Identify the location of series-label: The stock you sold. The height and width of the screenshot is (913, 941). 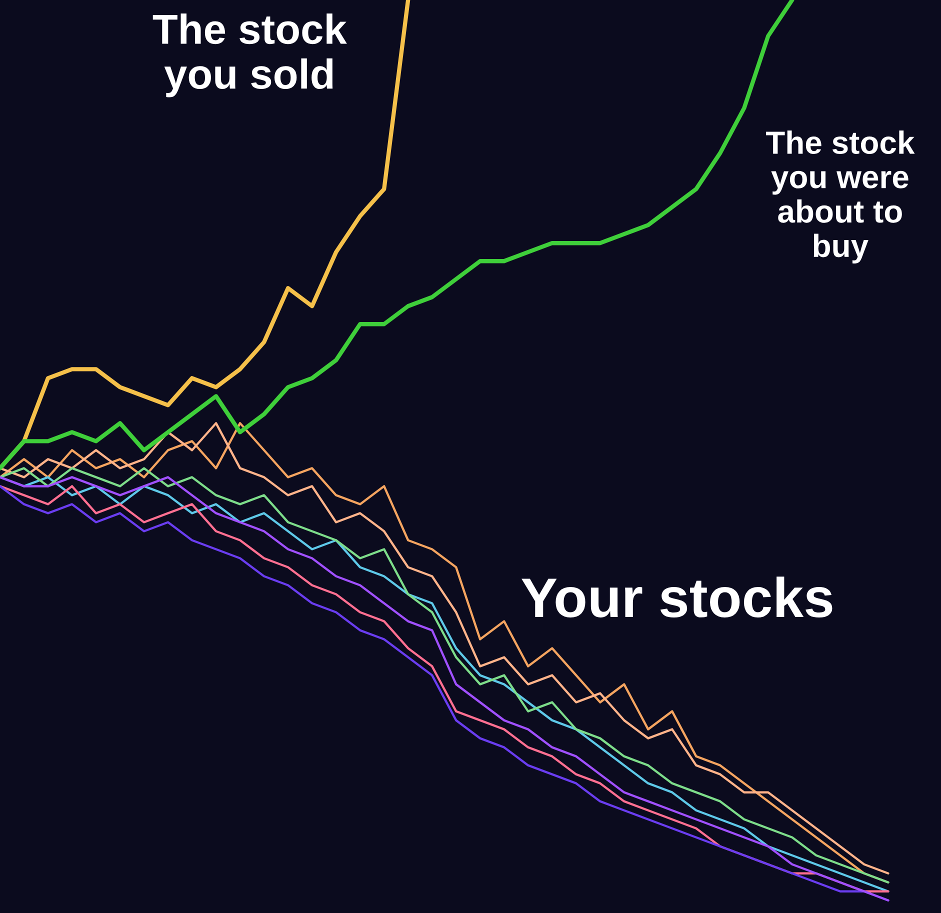
(249, 56).